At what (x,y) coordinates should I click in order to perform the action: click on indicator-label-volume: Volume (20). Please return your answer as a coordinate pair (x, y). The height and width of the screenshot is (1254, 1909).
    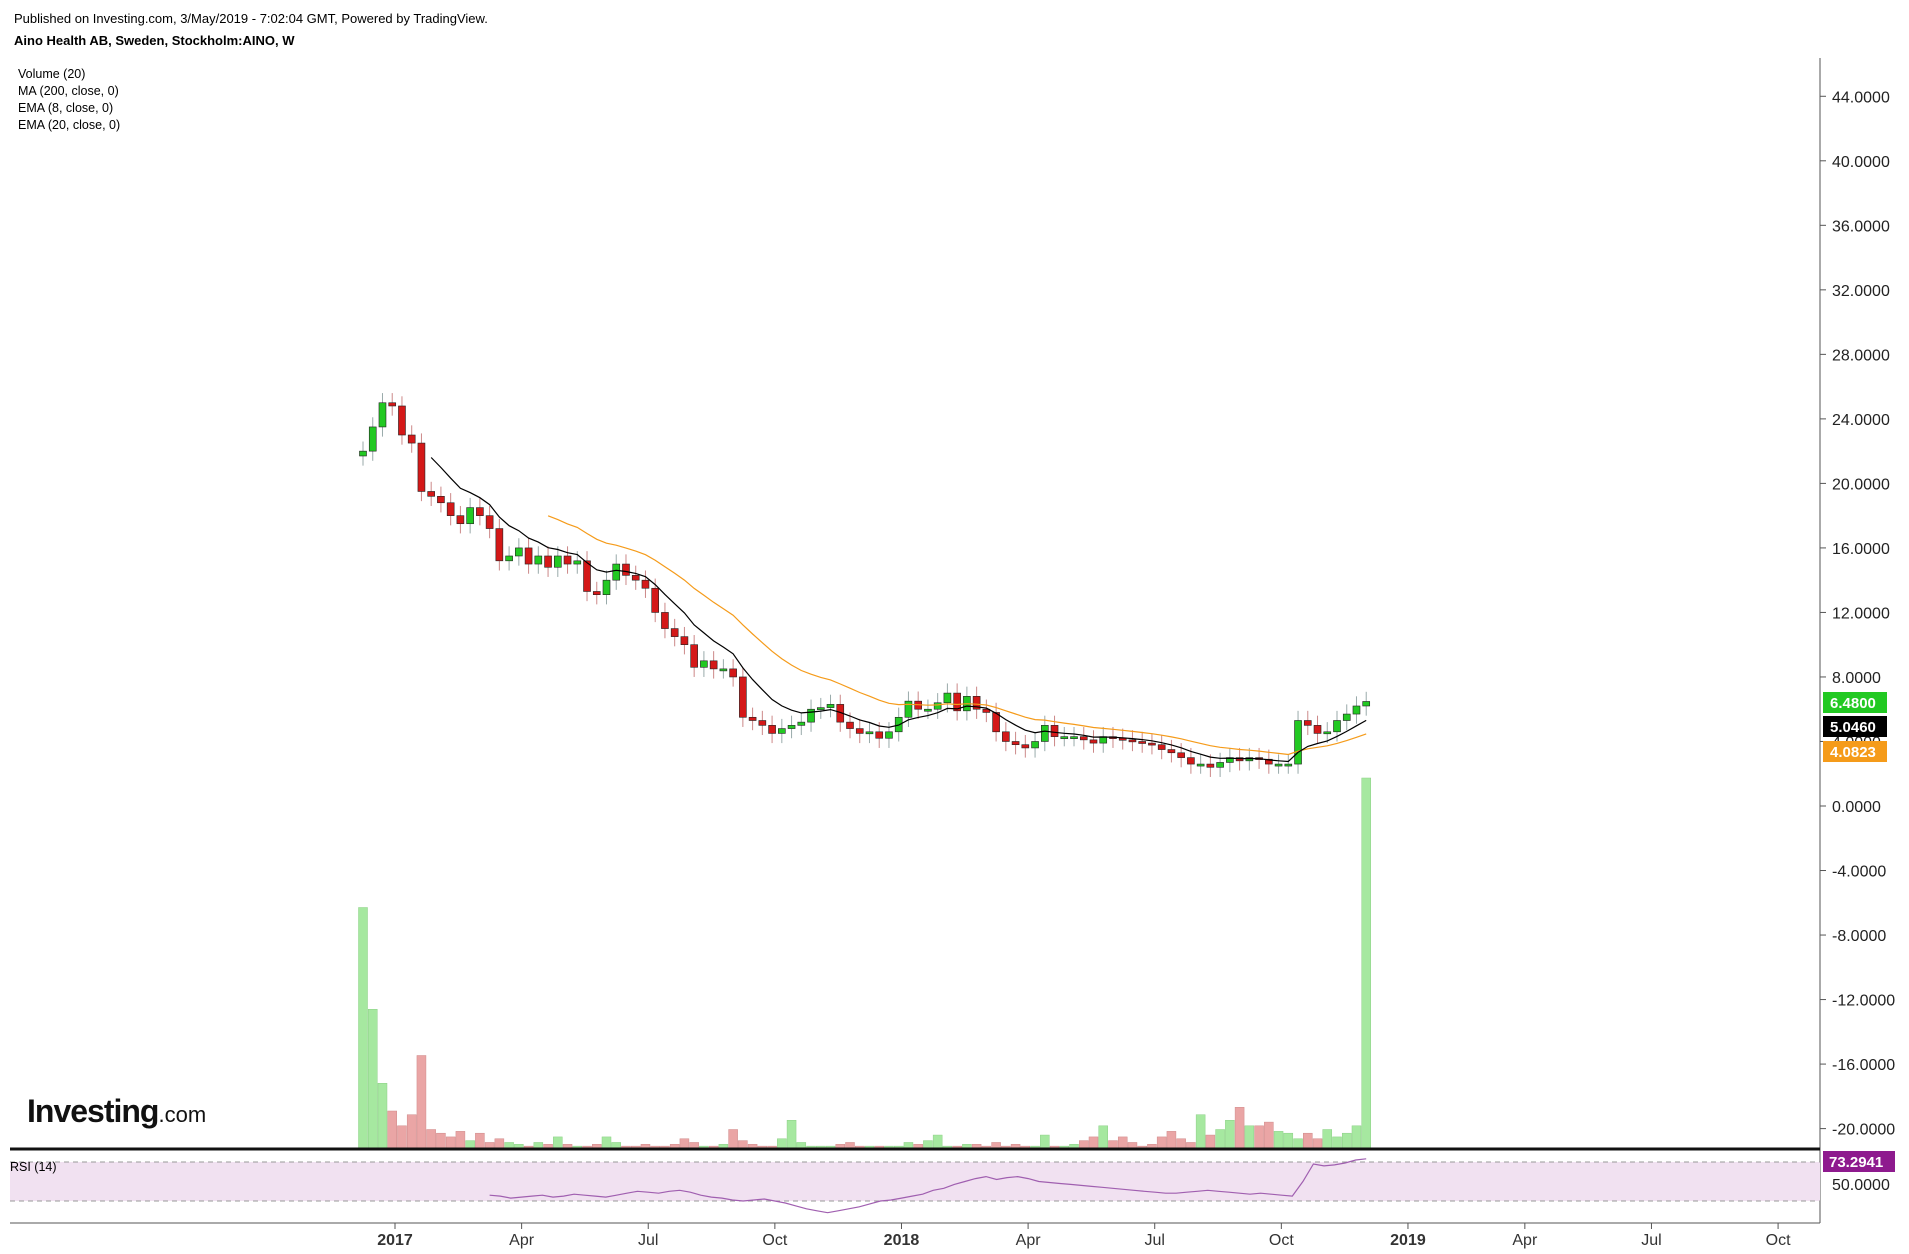
    Looking at the image, I should click on (52, 74).